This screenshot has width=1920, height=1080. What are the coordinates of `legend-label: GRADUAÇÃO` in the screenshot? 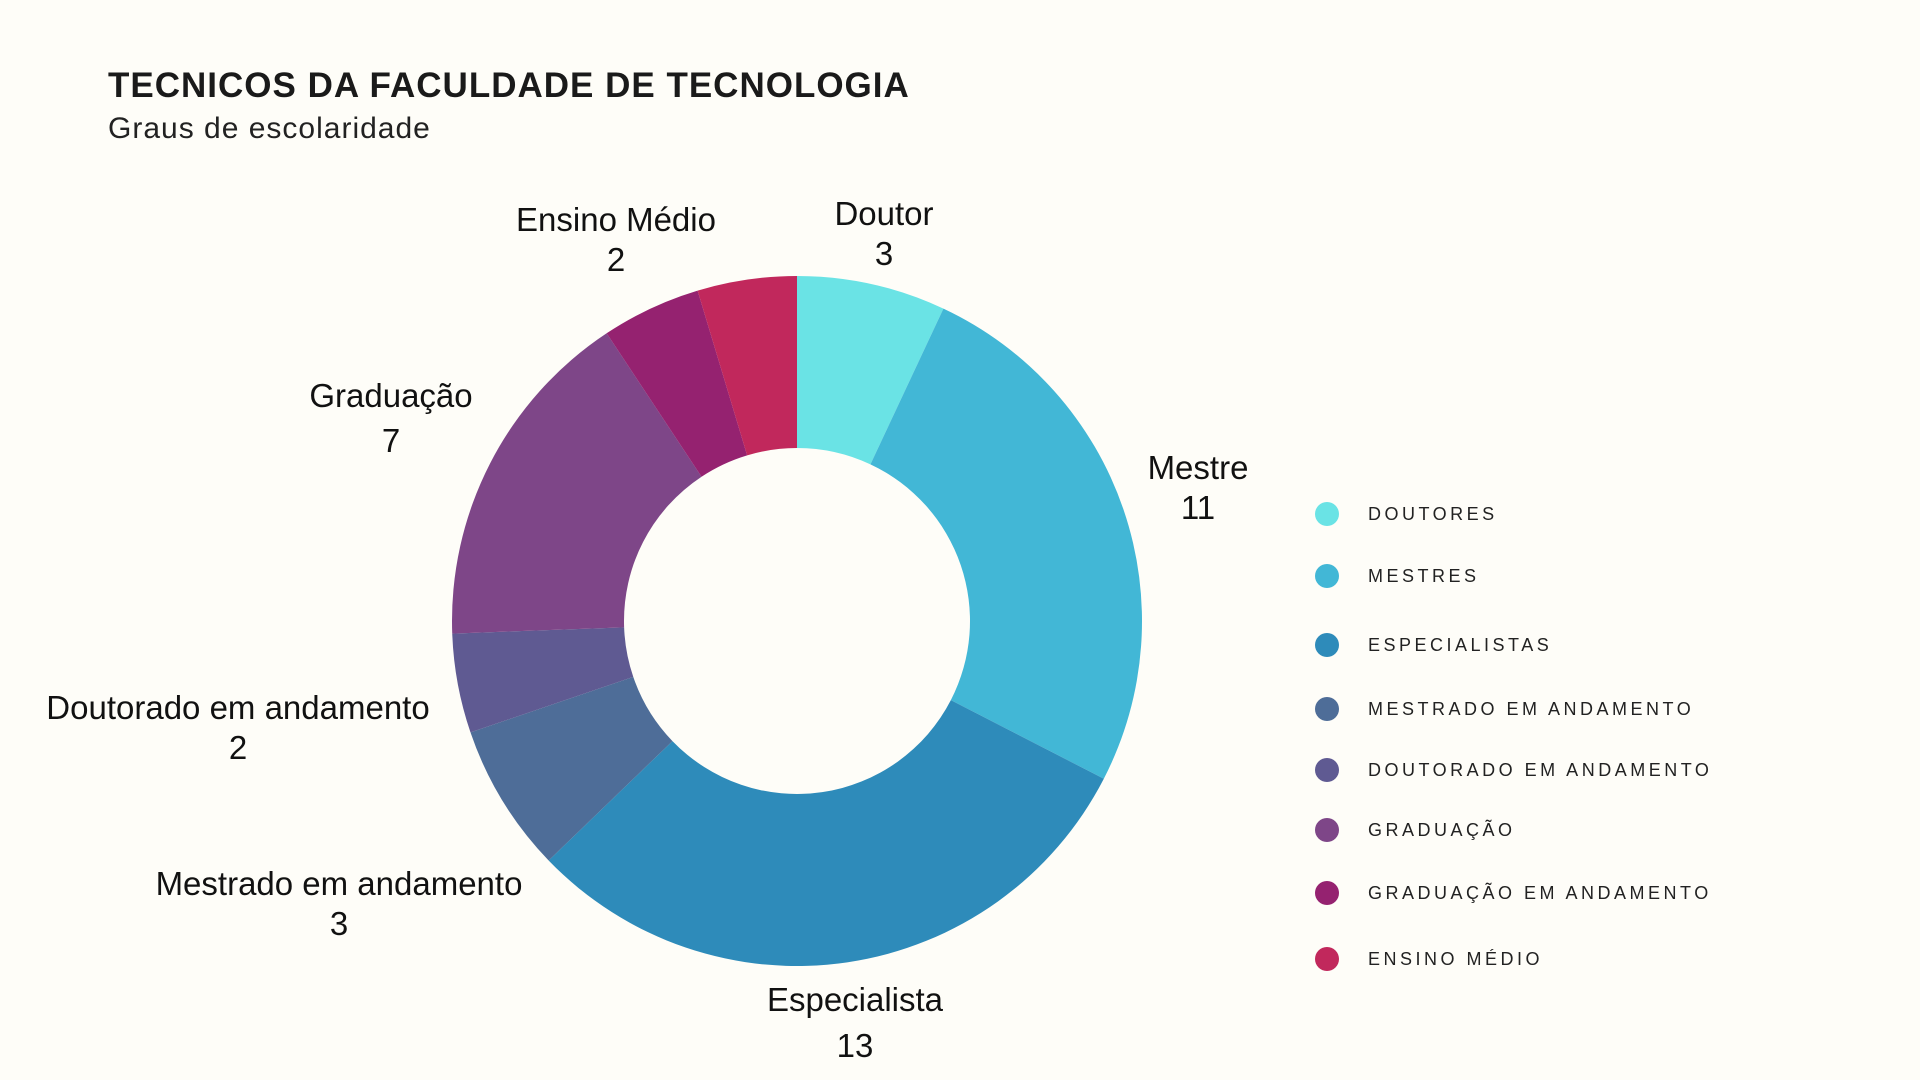 It's located at (1442, 829).